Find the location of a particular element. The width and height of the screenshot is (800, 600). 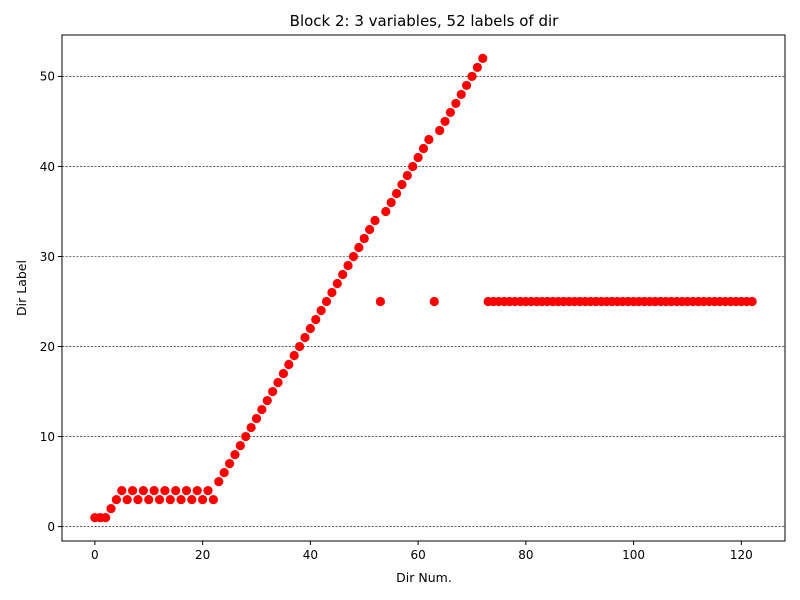

x-tick-label: 0 is located at coordinates (95, 555).